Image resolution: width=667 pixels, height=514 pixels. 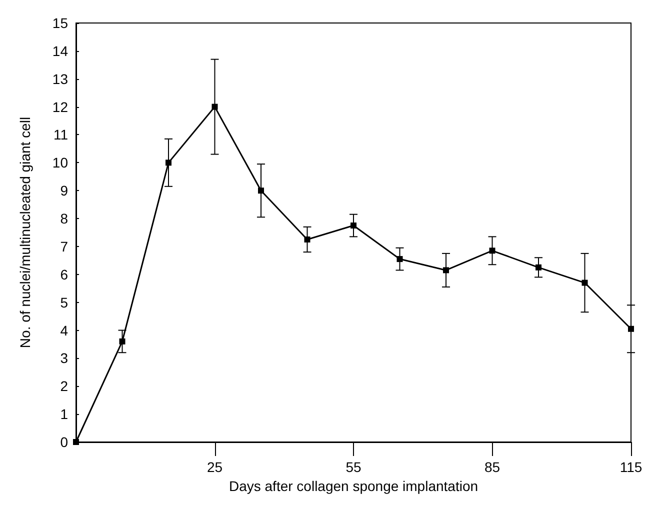 I want to click on x-tick-label: 85, so click(x=492, y=467).